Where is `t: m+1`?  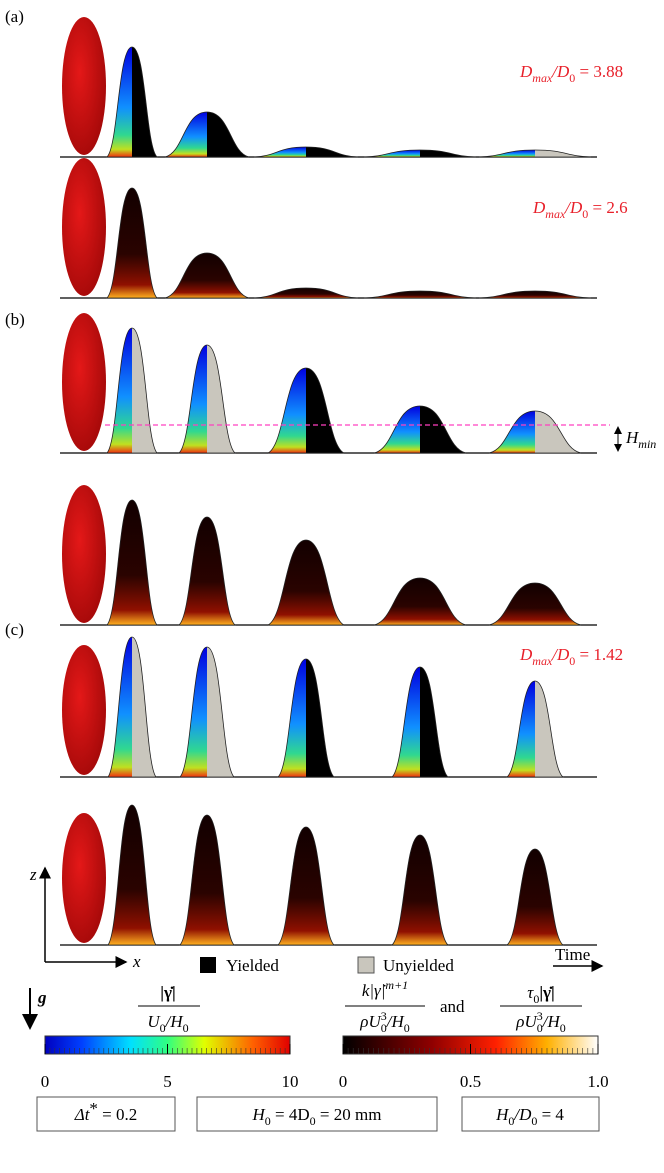 t: m+1 is located at coordinates (396, 985).